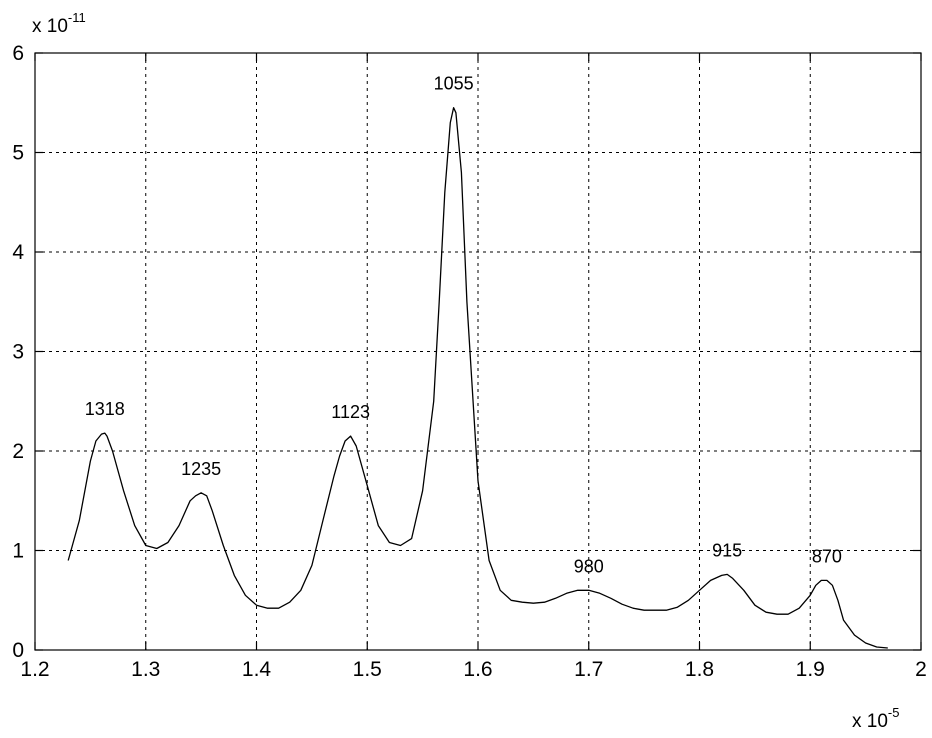  Describe the element at coordinates (454, 84) in the screenshot. I see `peak-label: 1055` at that location.